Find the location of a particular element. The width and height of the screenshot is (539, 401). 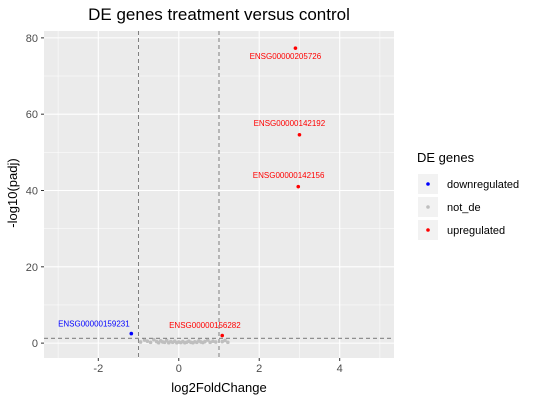

x-axis-title: log2FoldChange is located at coordinates (218, 387).